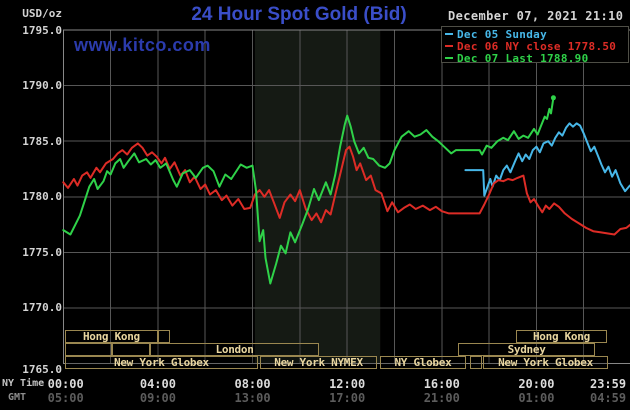 The width and height of the screenshot is (630, 410). What do you see at coordinates (42, 141) in the screenshot?
I see `y-tick-label: 1785.0` at bounding box center [42, 141].